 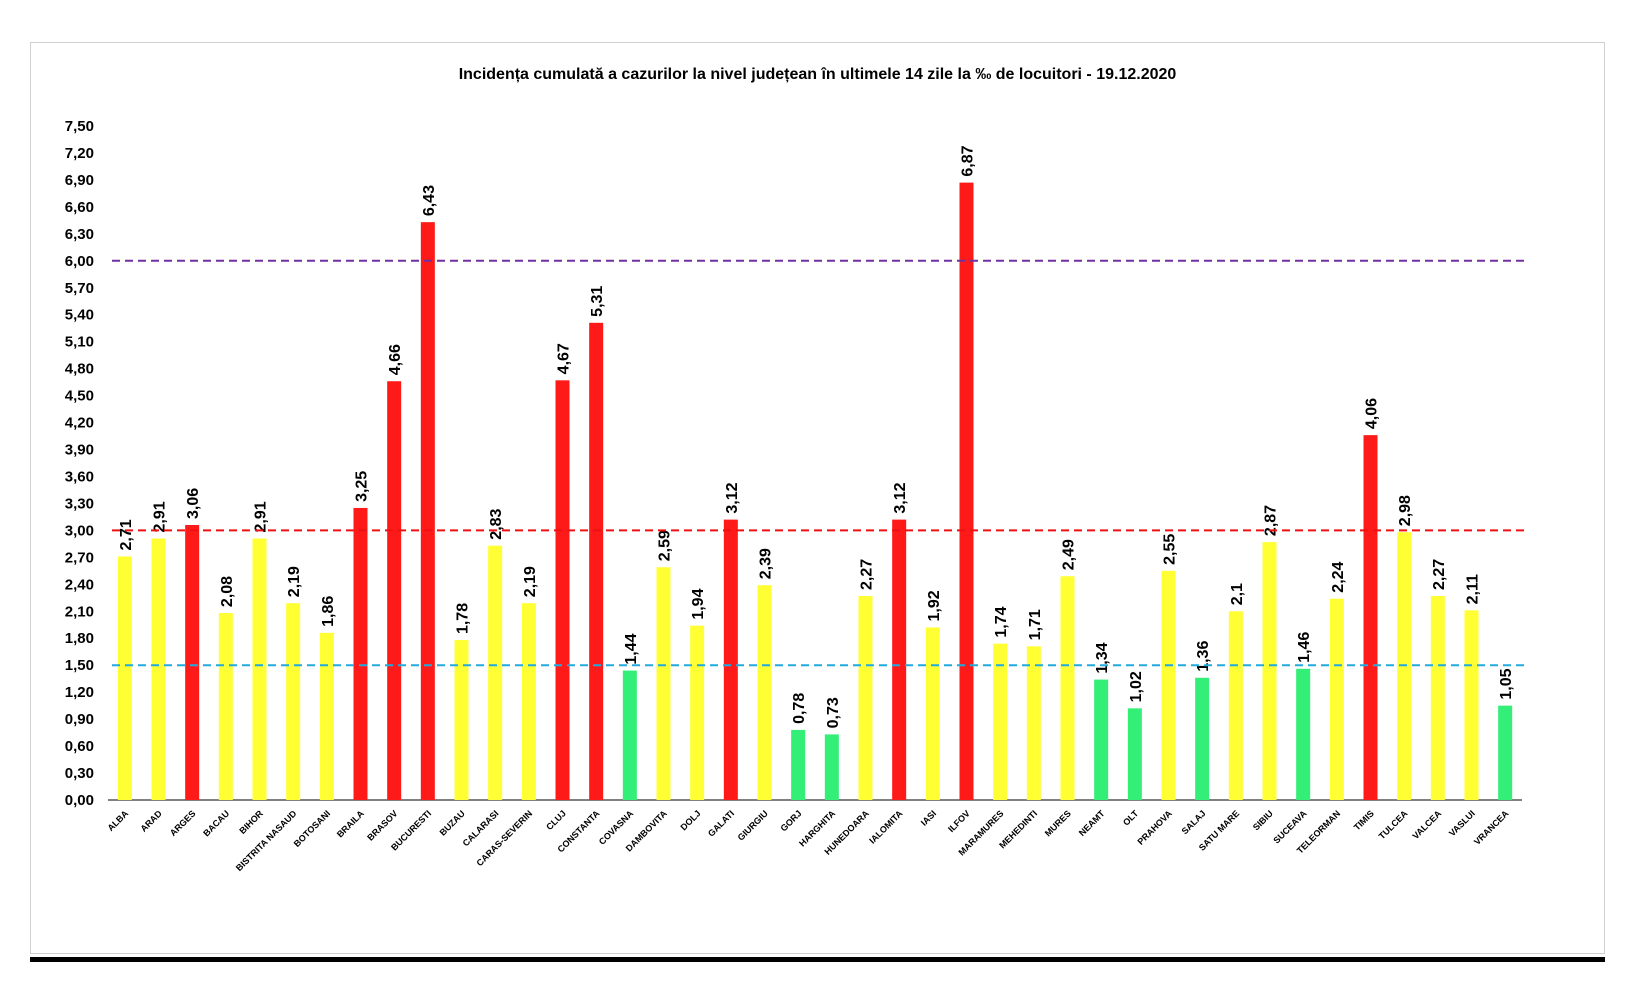 What do you see at coordinates (79, 773) in the screenshot?
I see `y-tick-label: 0,30` at bounding box center [79, 773].